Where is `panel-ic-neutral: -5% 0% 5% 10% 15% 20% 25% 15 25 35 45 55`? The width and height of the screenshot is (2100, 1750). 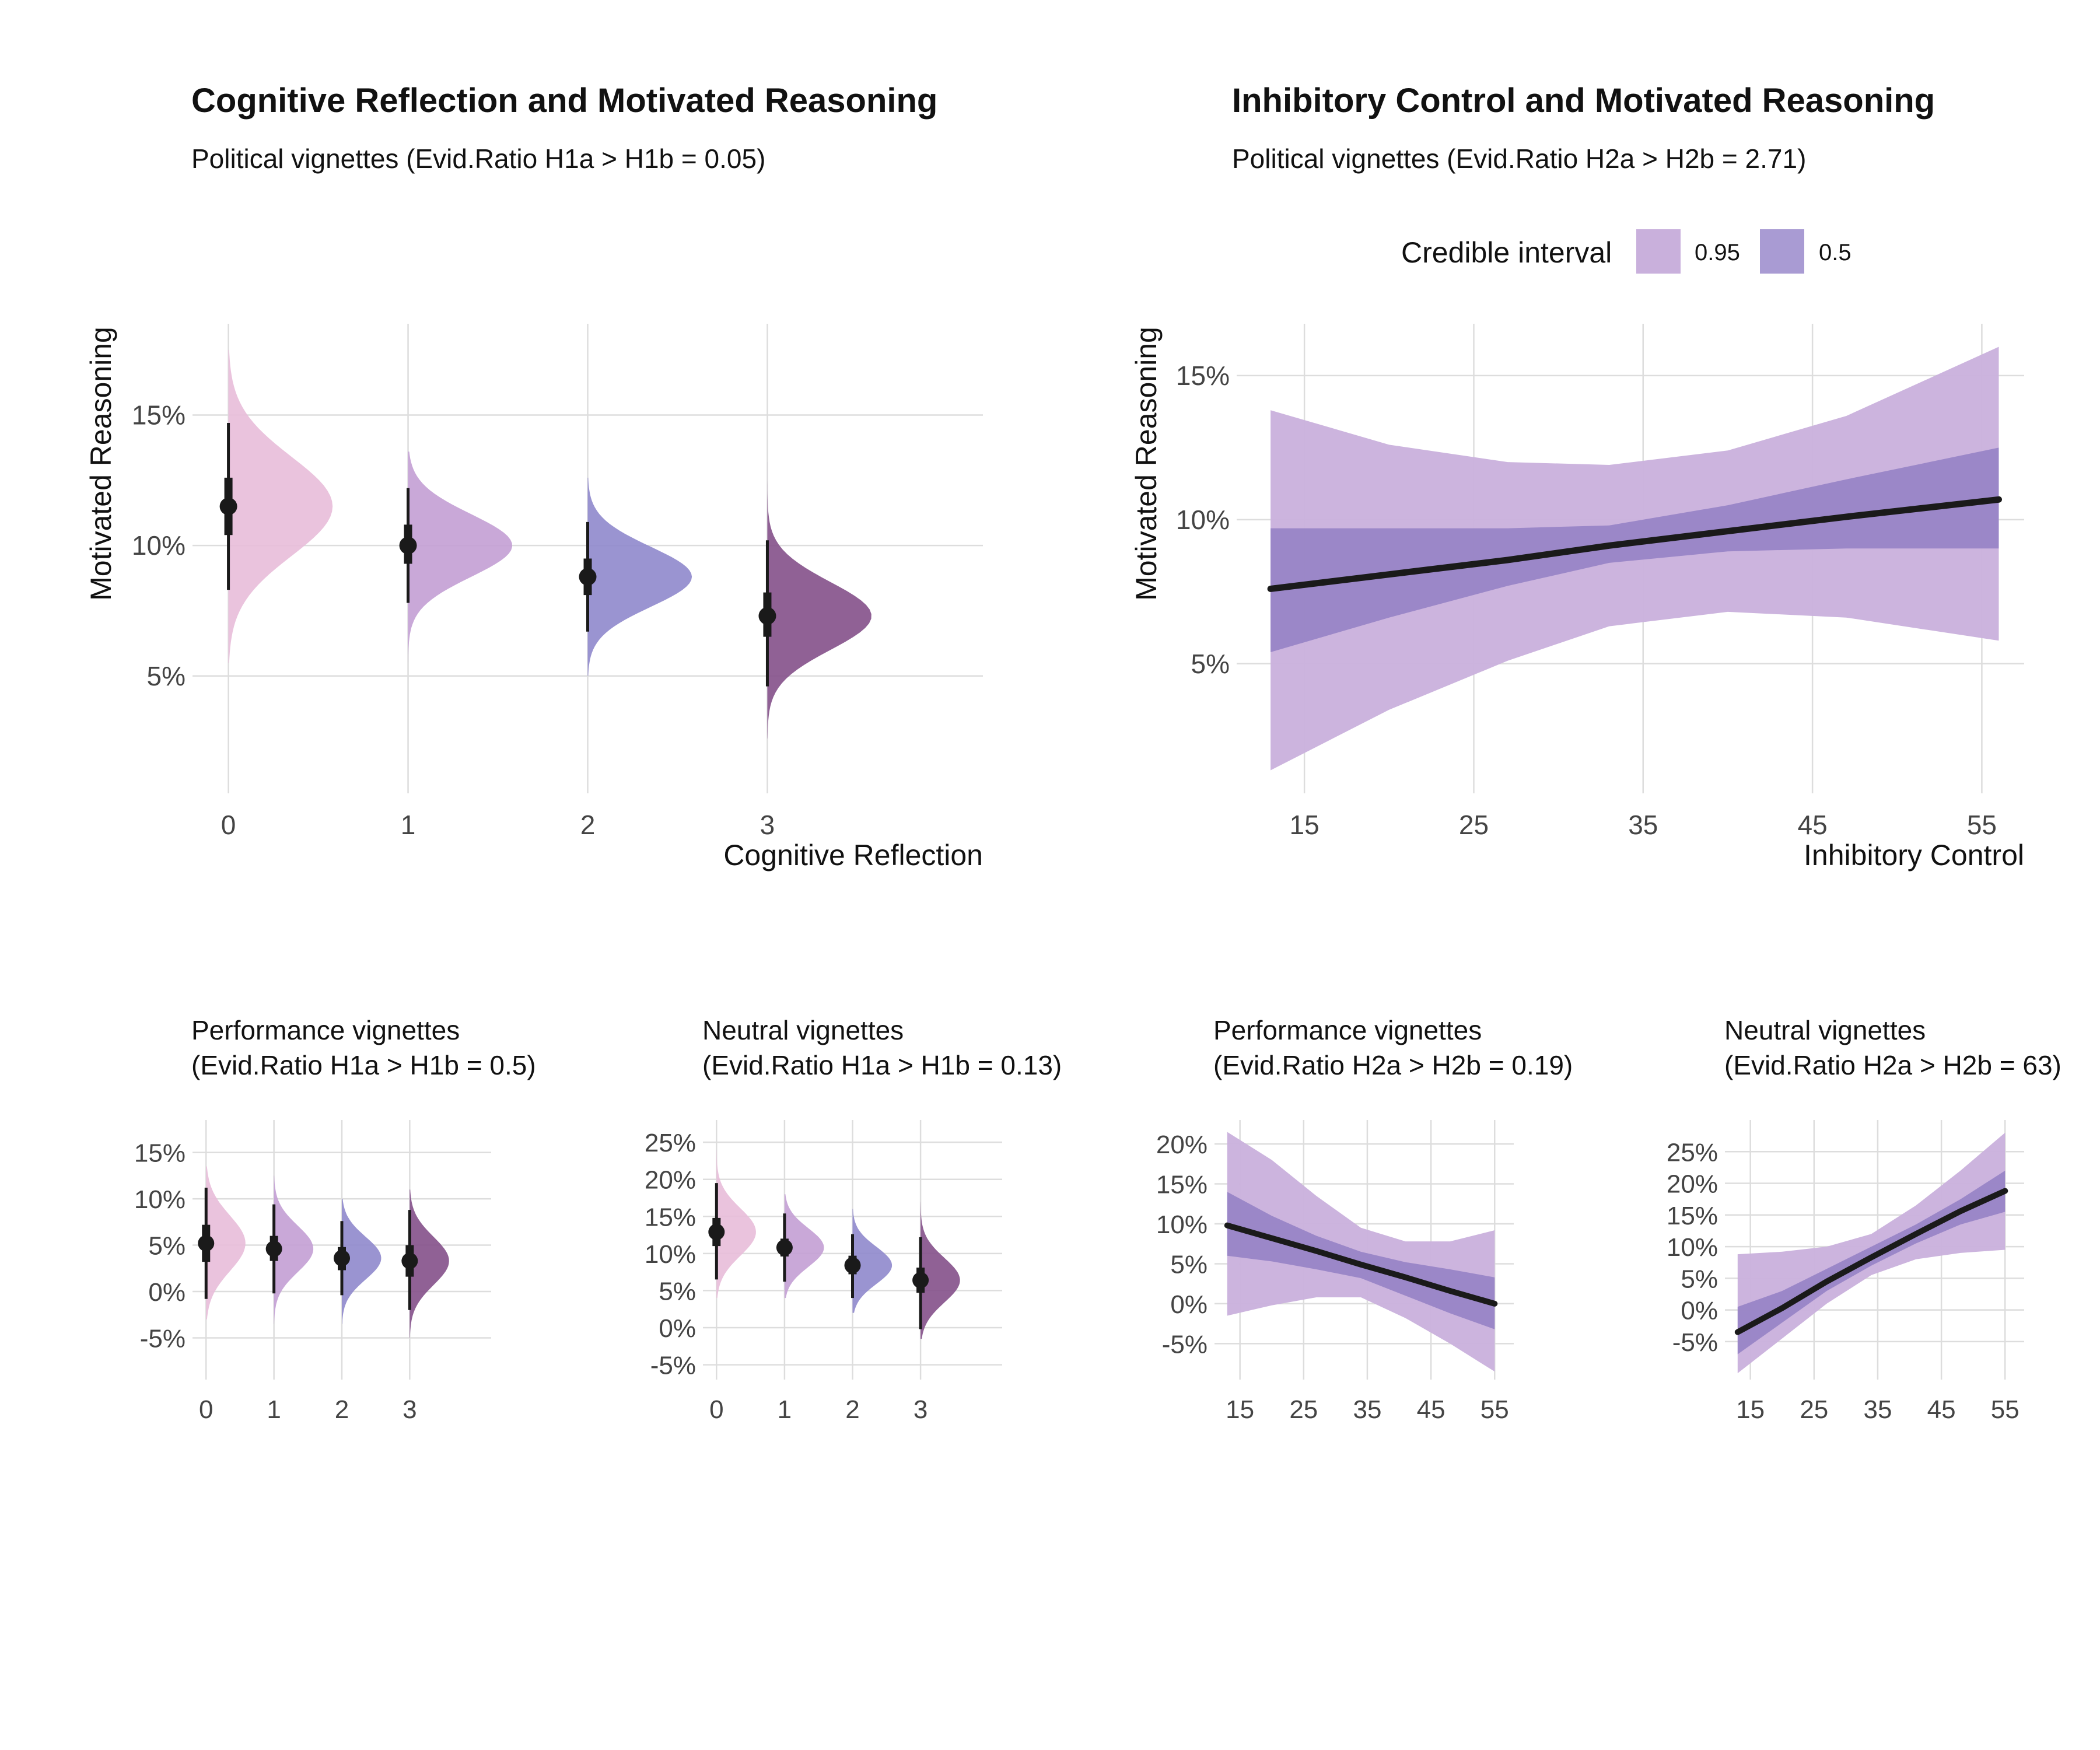 panel-ic-neutral: -5% 0% 5% 10% 15% 20% 25% 15 25 35 45 55 is located at coordinates (1845, 1272).